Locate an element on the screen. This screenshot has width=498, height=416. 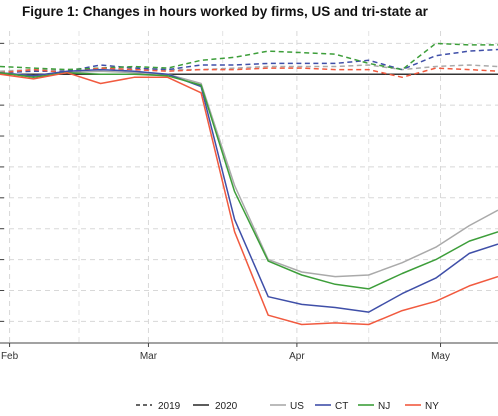
x-tick-label: Mar is located at coordinates (149, 356).